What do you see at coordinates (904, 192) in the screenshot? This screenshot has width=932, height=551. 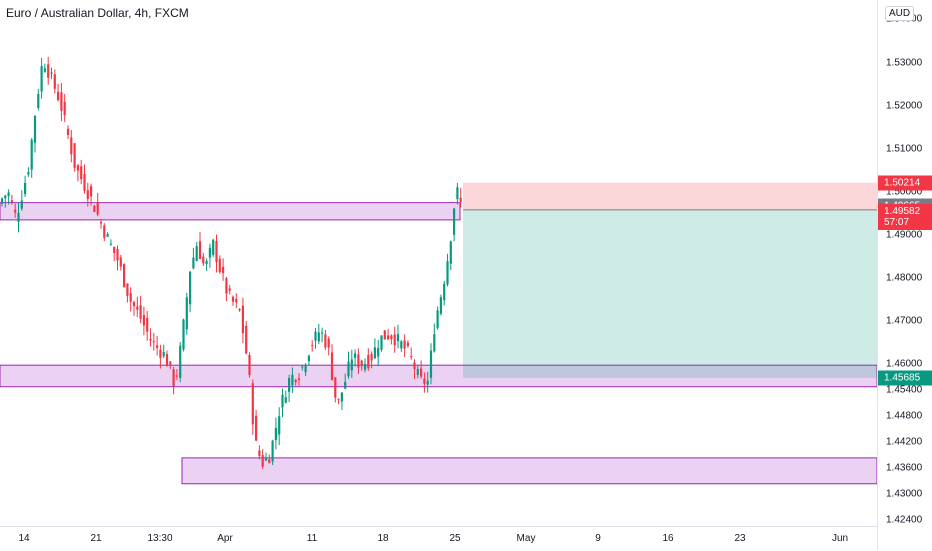 I see `y-tick-label: 1.50000` at bounding box center [904, 192].